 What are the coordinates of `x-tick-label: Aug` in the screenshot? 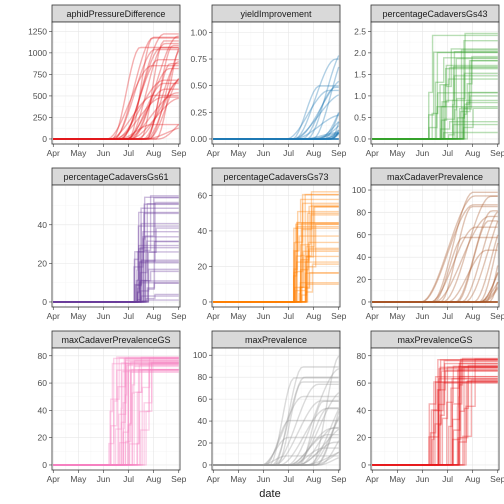 It's located at (153, 316).